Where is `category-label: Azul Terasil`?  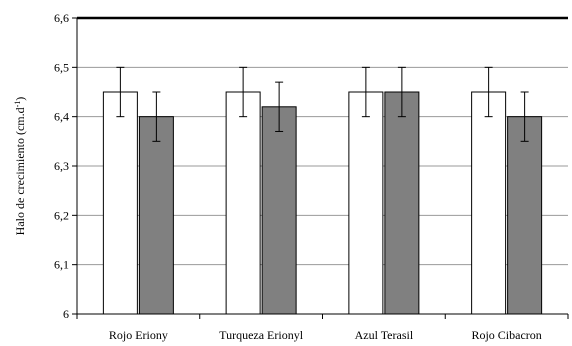 category-label: Azul Terasil is located at coordinates (384, 335).